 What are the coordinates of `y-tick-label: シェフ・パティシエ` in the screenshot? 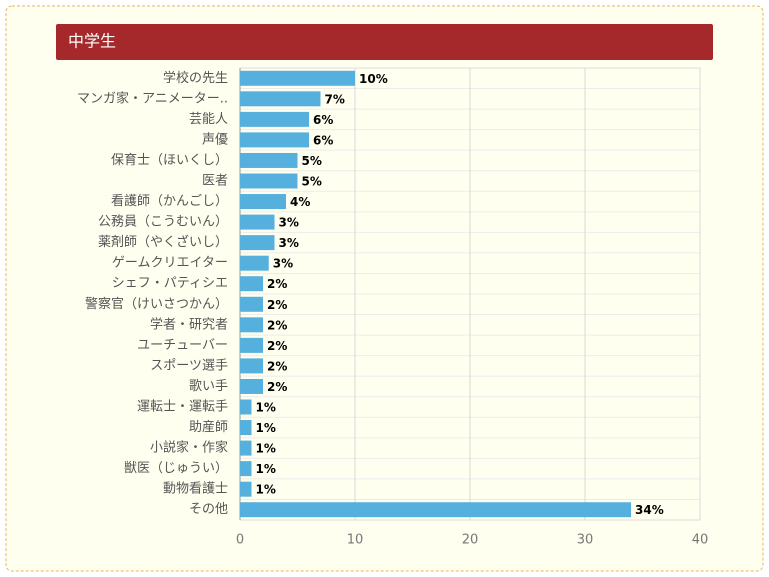 It's located at (170, 283).